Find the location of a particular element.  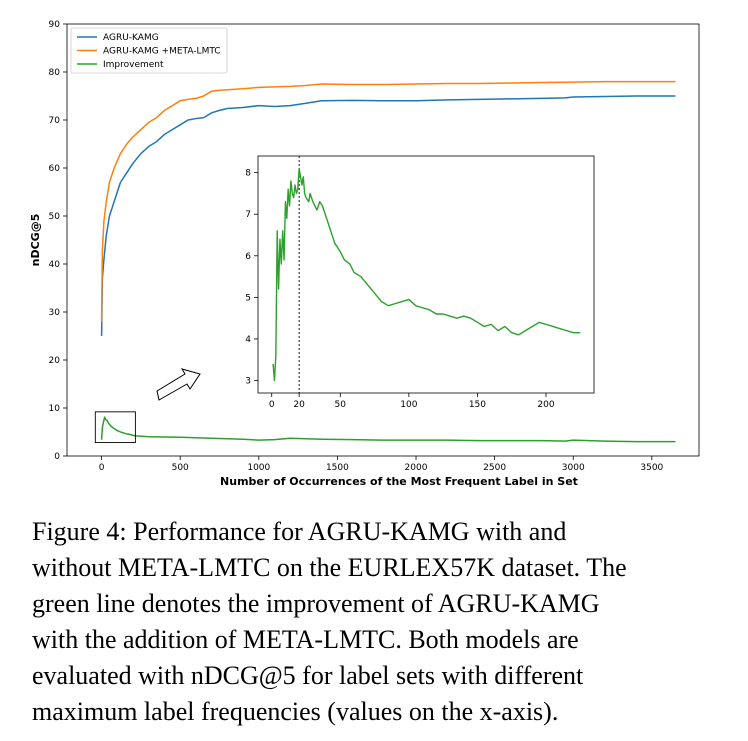

legend-label-1: AGRU-KAMG is located at coordinates (131, 38).